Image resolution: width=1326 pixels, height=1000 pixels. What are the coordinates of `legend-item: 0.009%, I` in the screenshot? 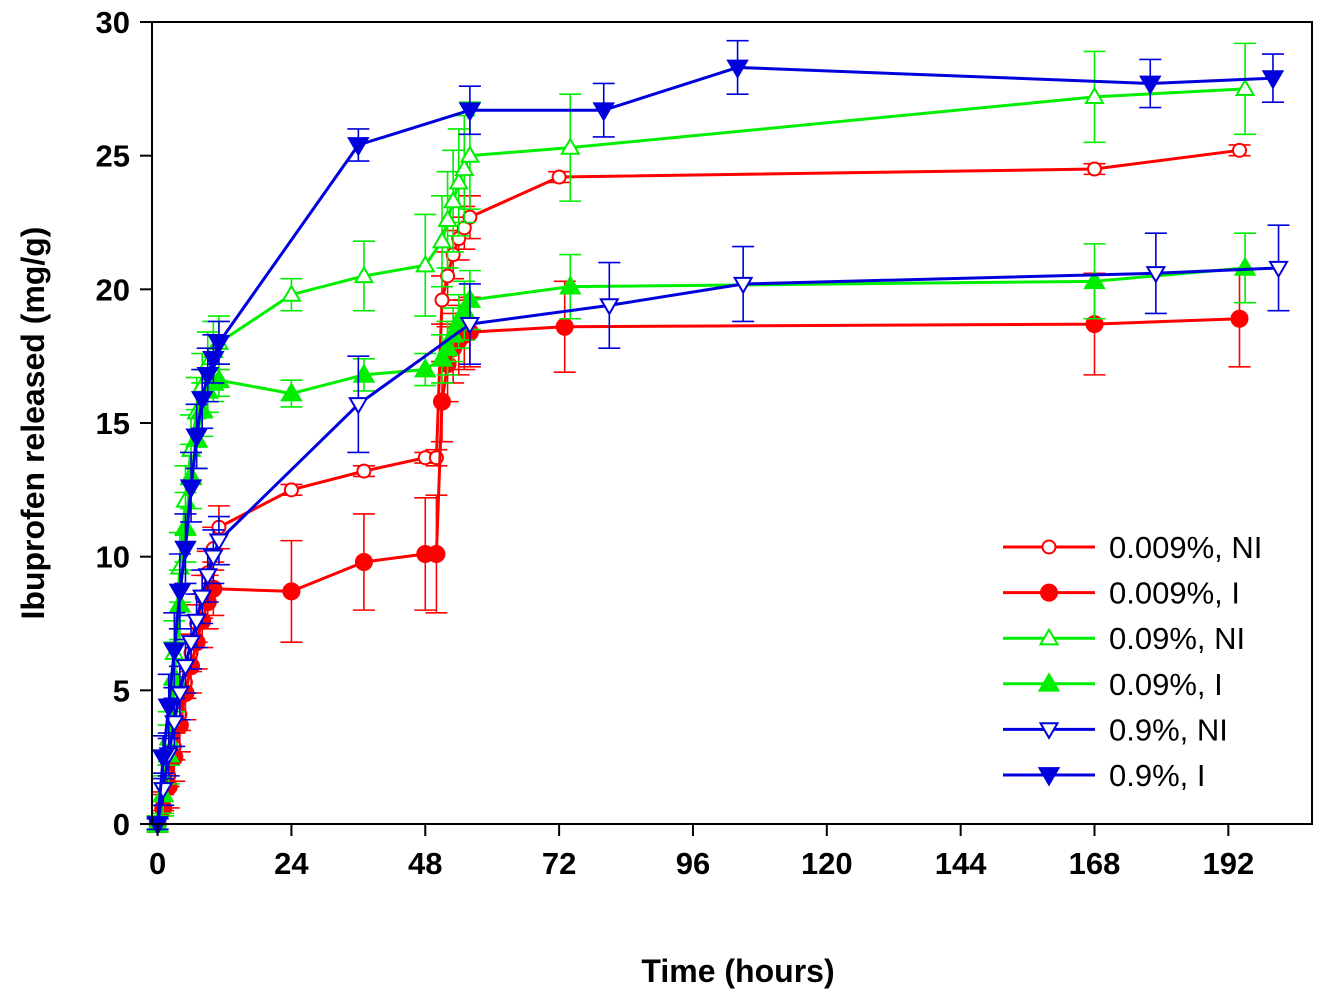 It's located at (1121, 593).